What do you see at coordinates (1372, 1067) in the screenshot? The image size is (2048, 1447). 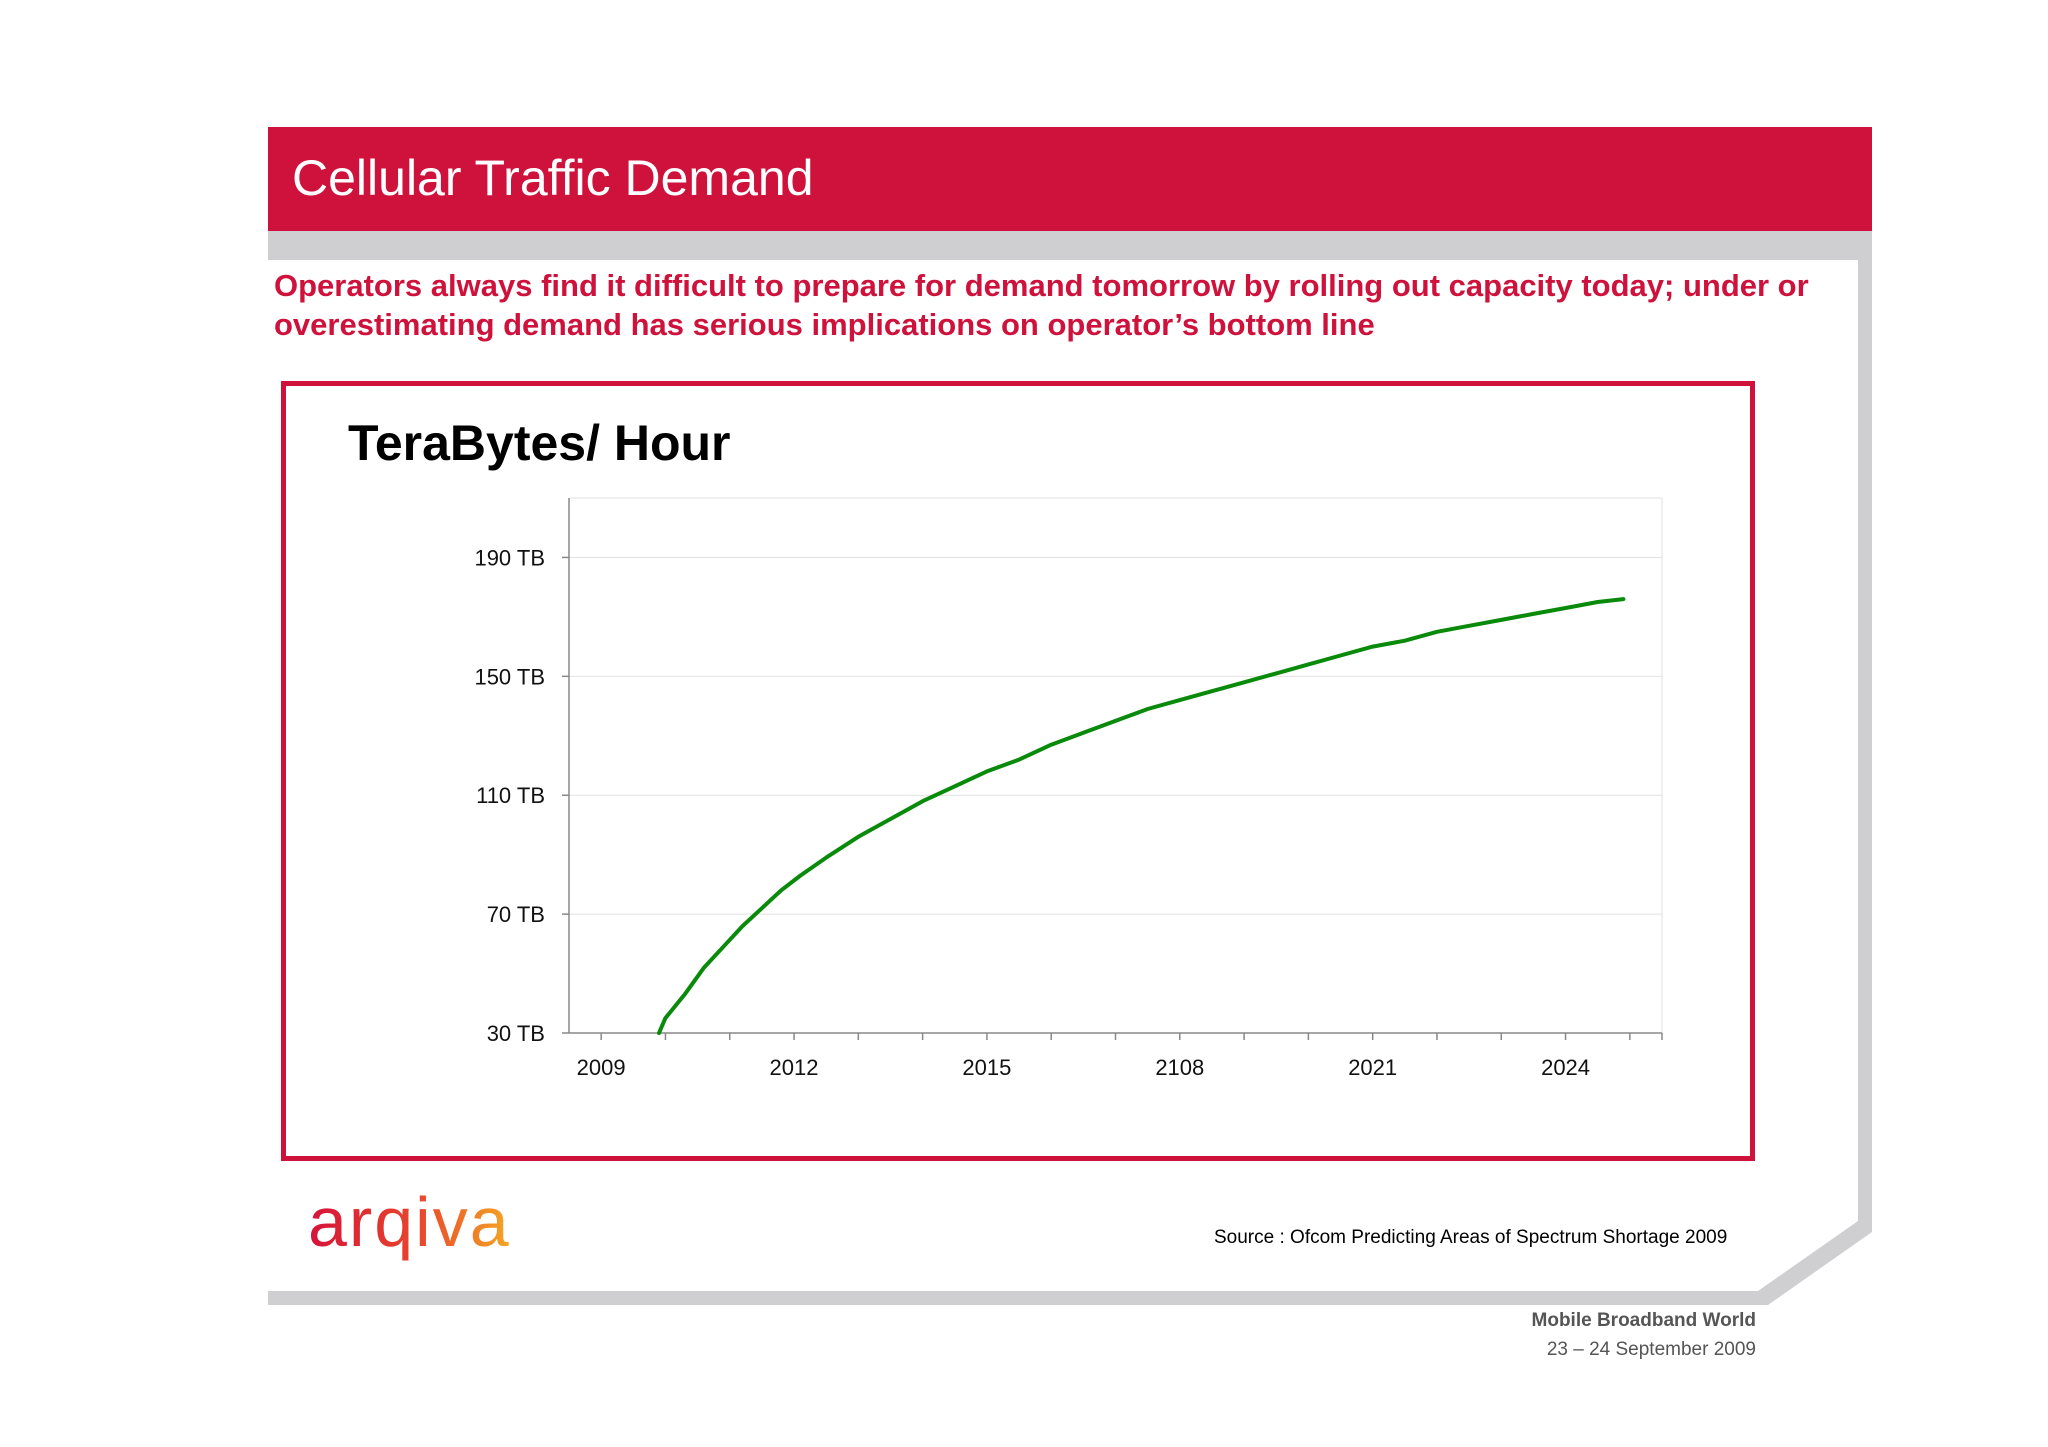 I see `x-tick-label: 2021` at bounding box center [1372, 1067].